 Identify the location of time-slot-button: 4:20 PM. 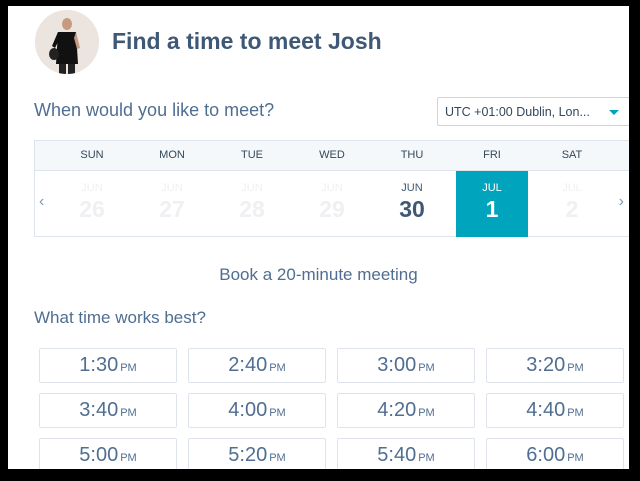
(406, 410).